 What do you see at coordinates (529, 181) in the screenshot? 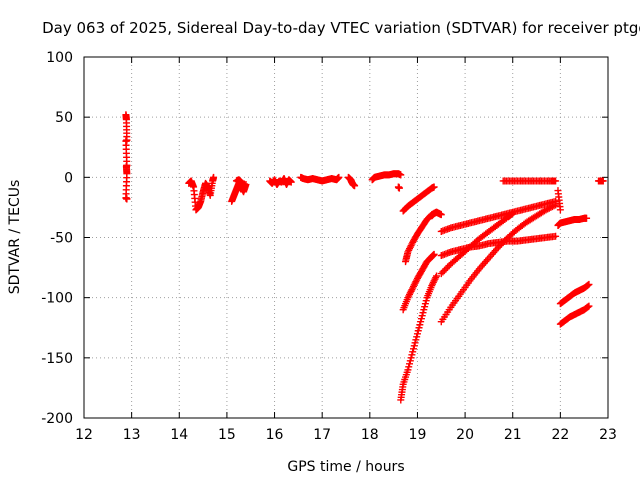
I see `series-arc-21.4` at bounding box center [529, 181].